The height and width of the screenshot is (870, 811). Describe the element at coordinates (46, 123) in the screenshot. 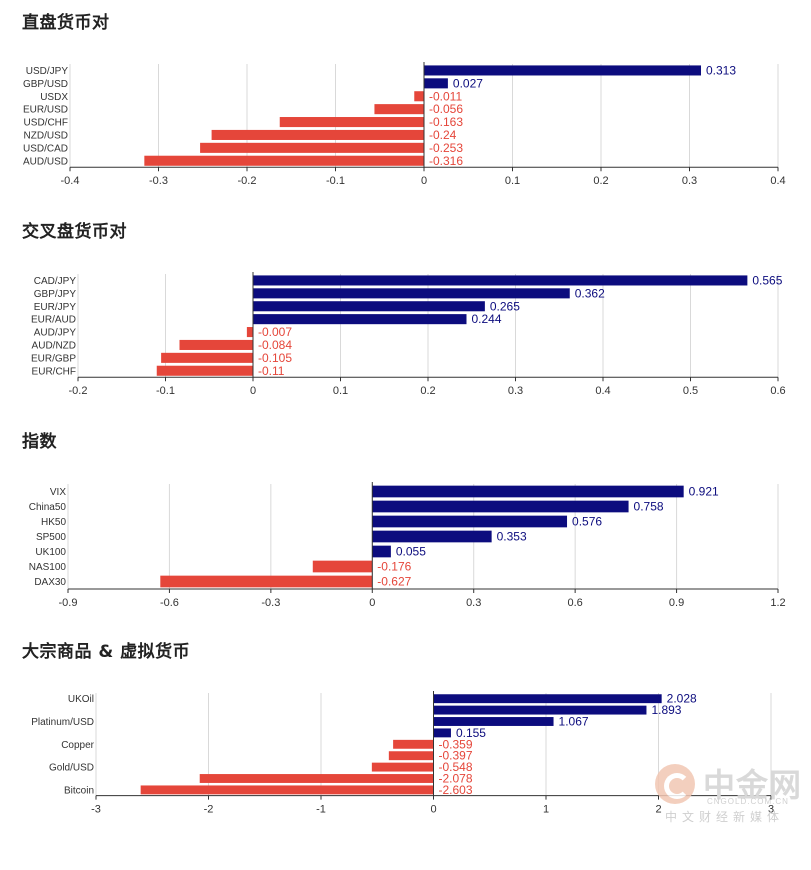

I see `category-label: USD/CHF` at that location.